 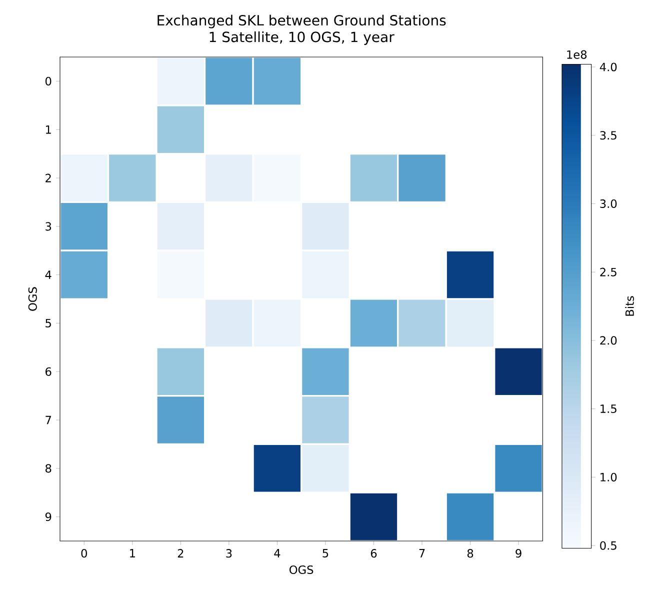 I want to click on color-bar-label: 3.5, so click(x=608, y=135).